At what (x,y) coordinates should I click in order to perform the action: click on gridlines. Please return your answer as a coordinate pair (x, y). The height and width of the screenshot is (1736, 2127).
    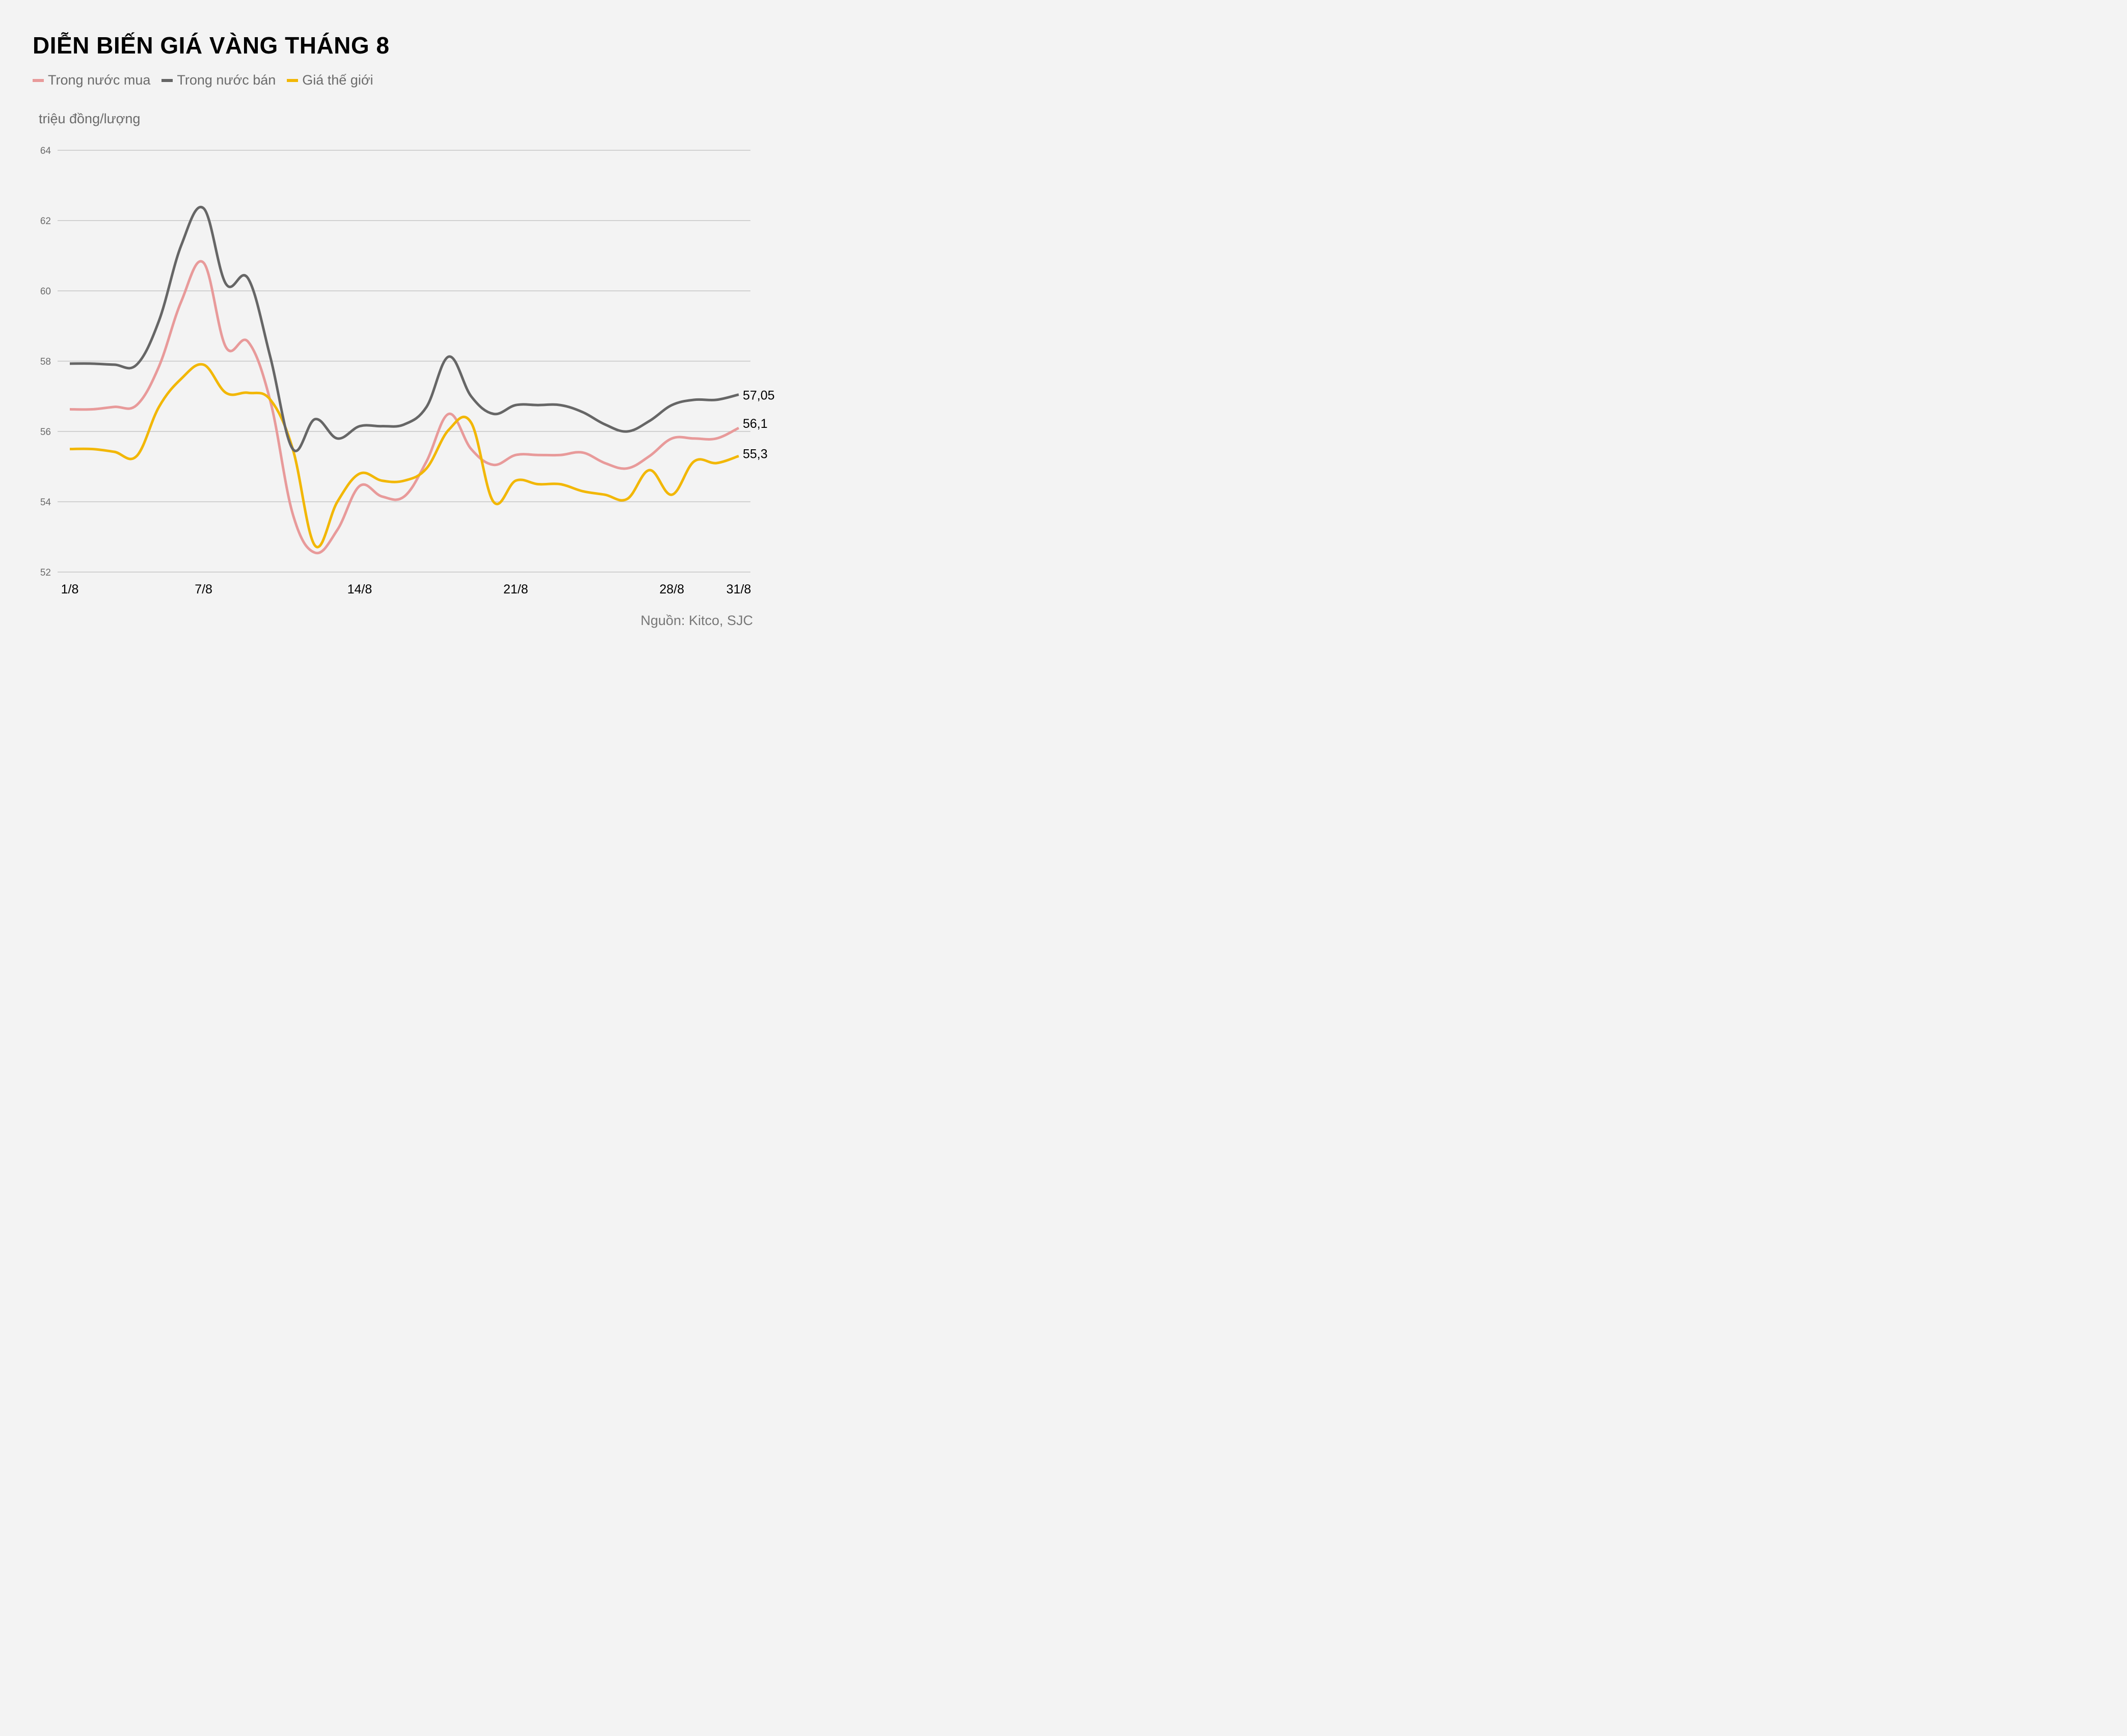
    Looking at the image, I should click on (404, 361).